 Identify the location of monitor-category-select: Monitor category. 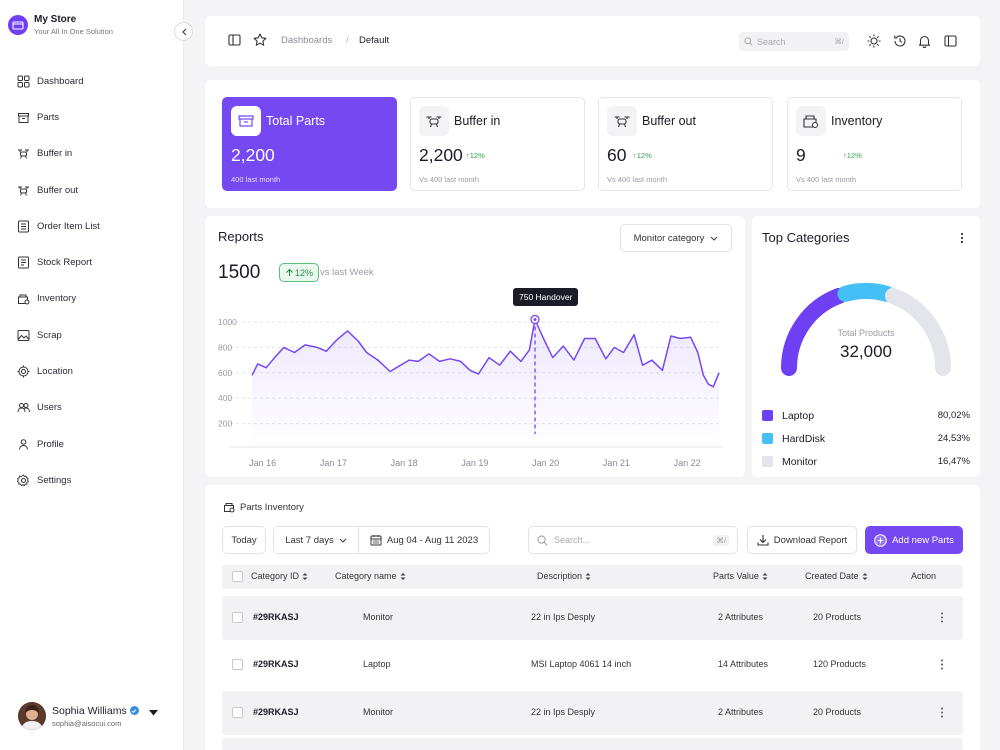
(676, 238).